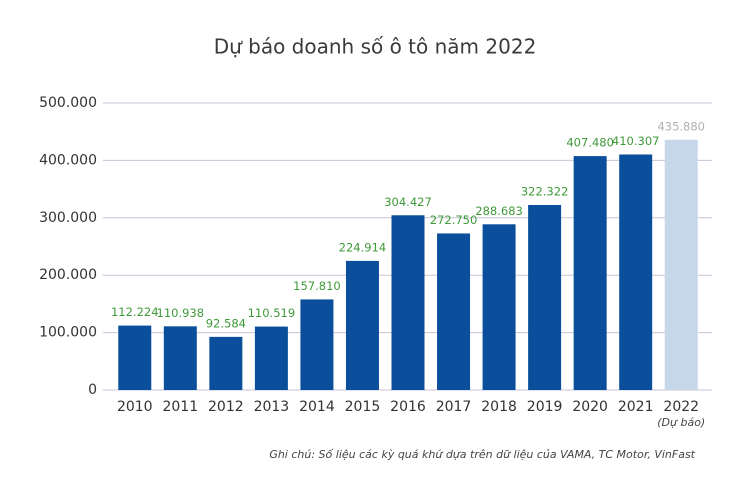 The width and height of the screenshot is (750, 500). Describe the element at coordinates (135, 312) in the screenshot. I see `value-label: 112.224` at that location.